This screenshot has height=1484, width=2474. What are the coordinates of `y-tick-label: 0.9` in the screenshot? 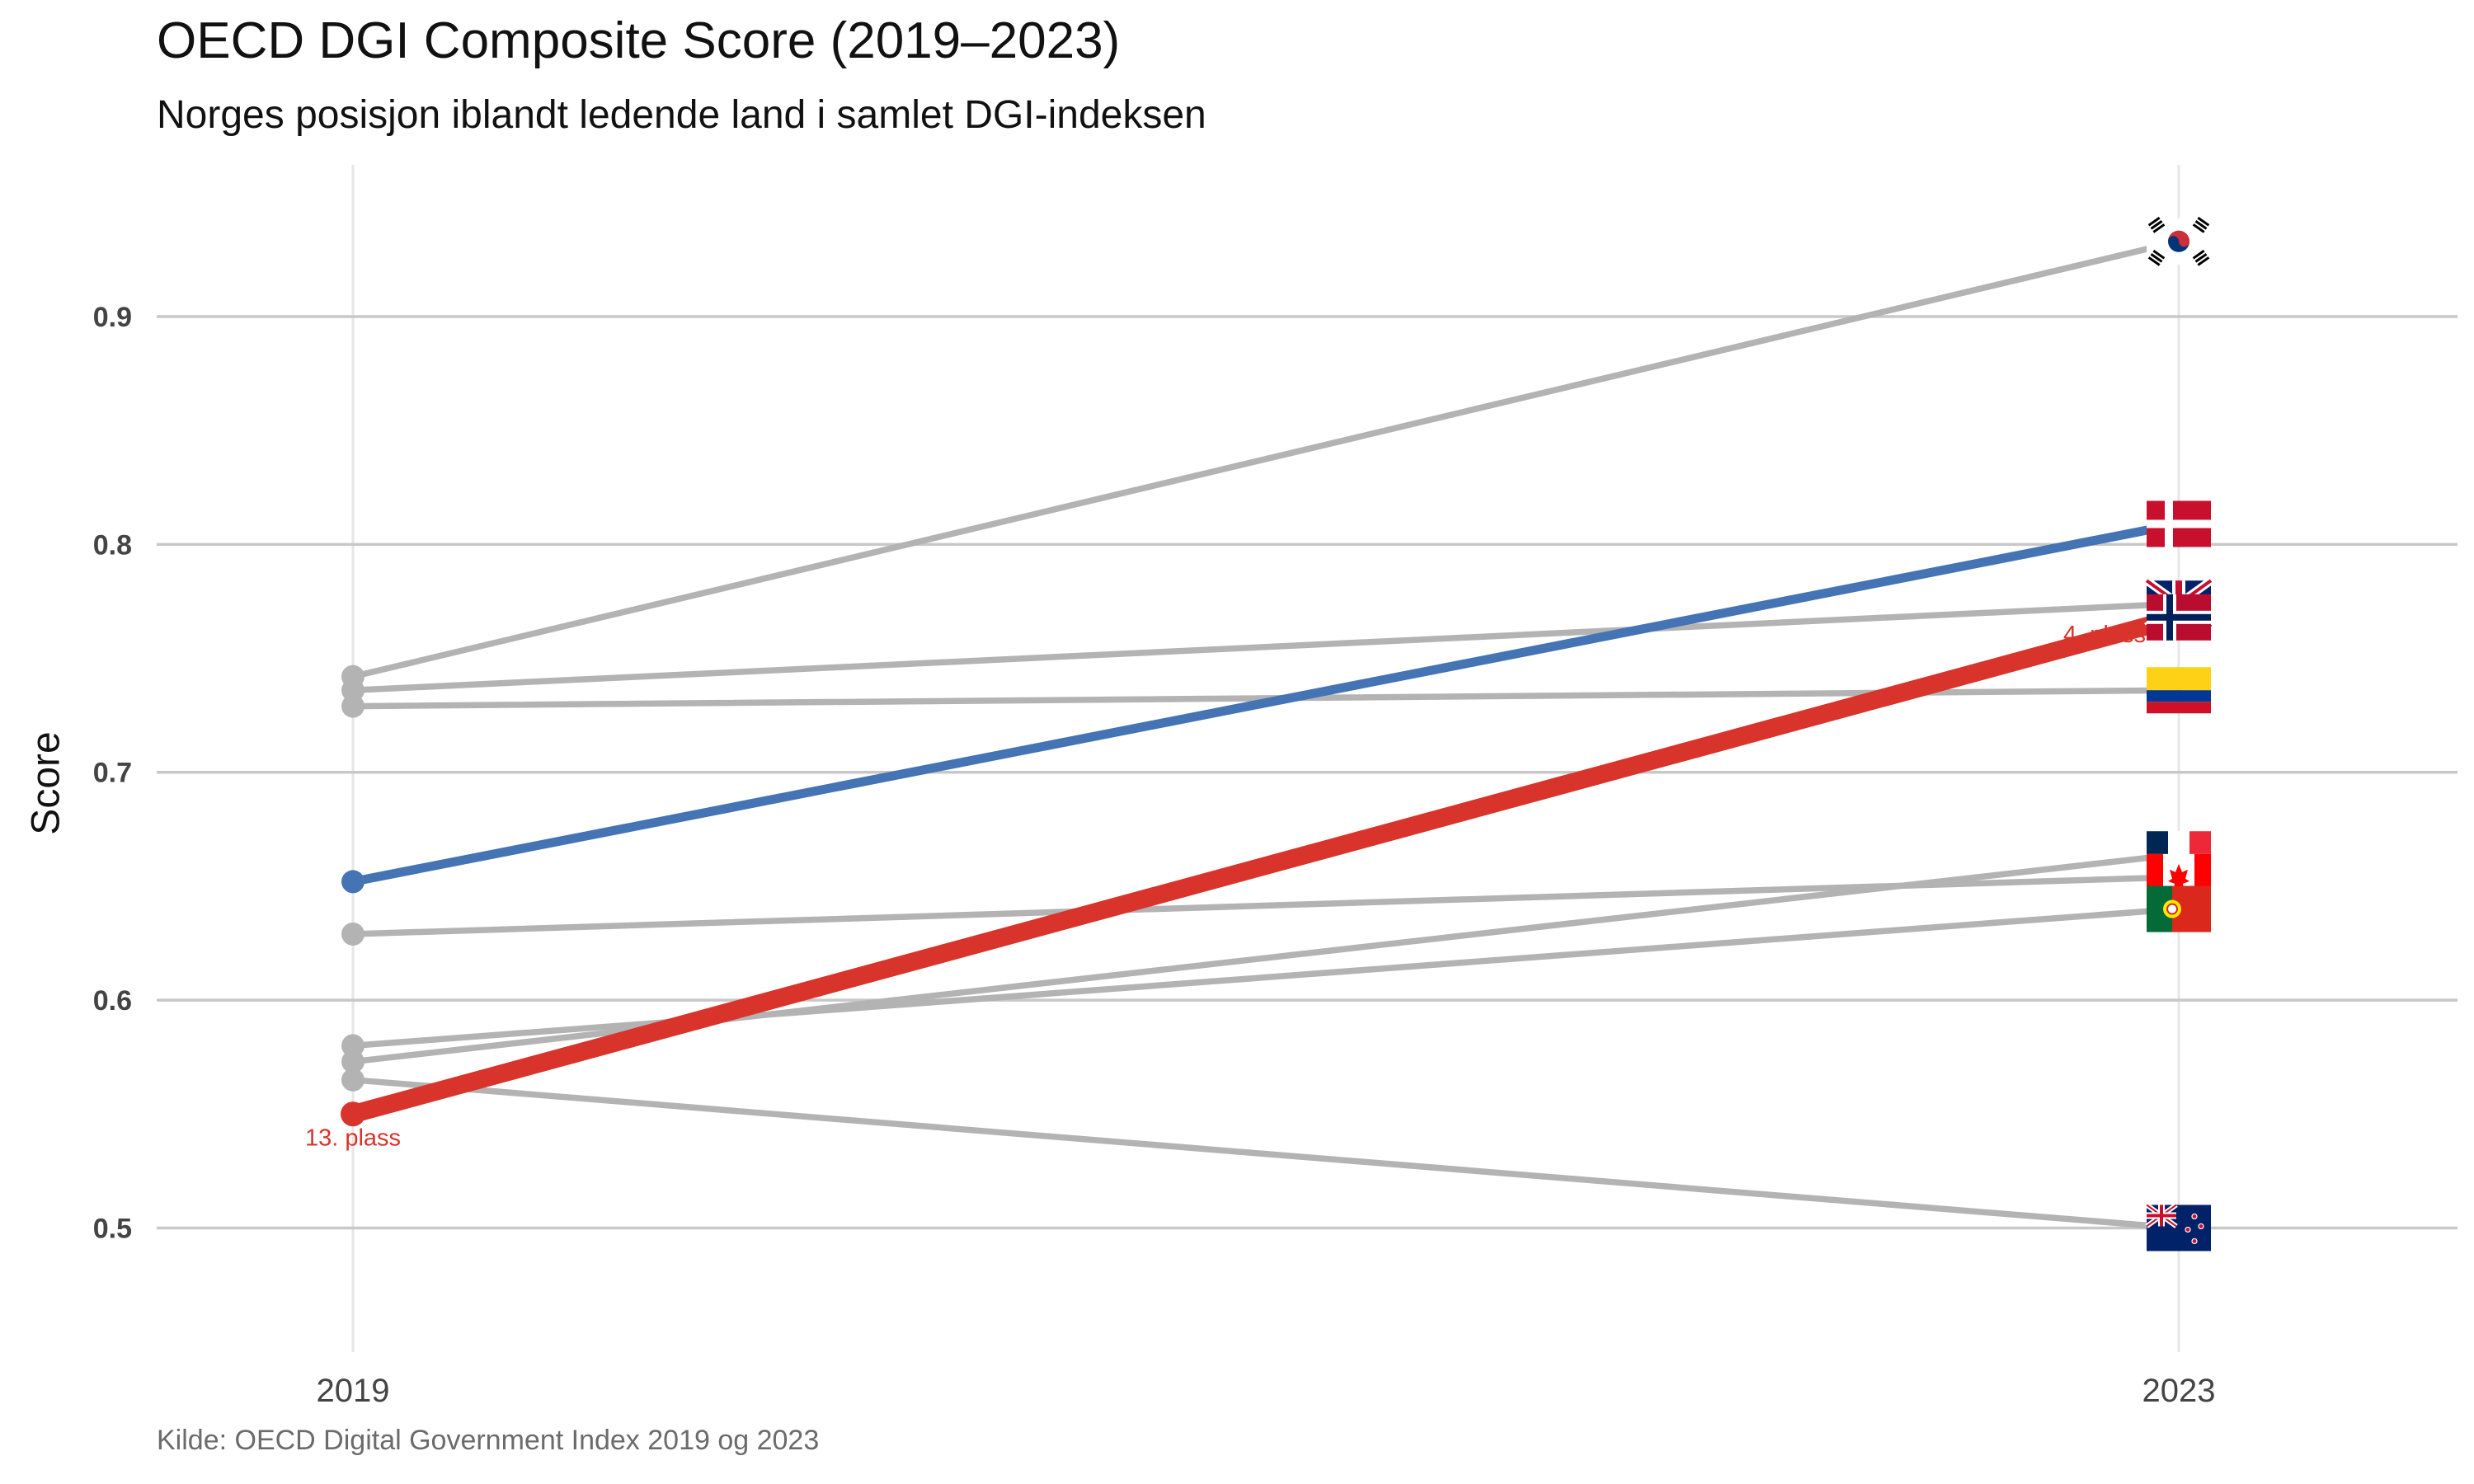 It's located at (112, 317).